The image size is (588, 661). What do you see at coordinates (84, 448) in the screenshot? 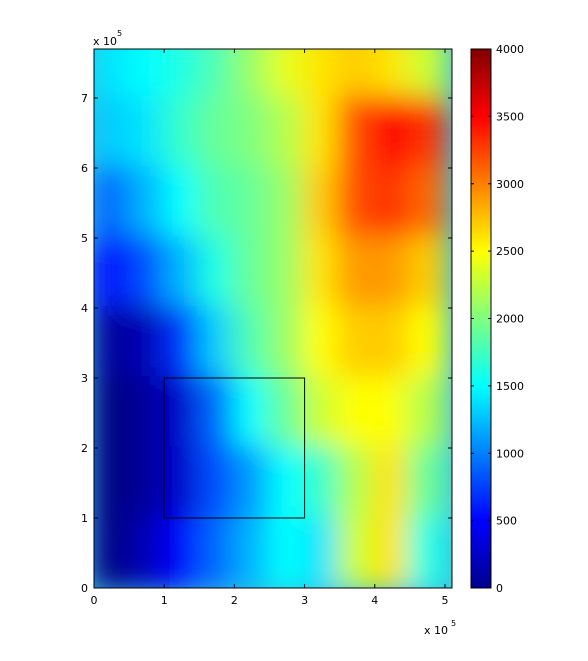
I see `y-tick-label: 2` at bounding box center [84, 448].